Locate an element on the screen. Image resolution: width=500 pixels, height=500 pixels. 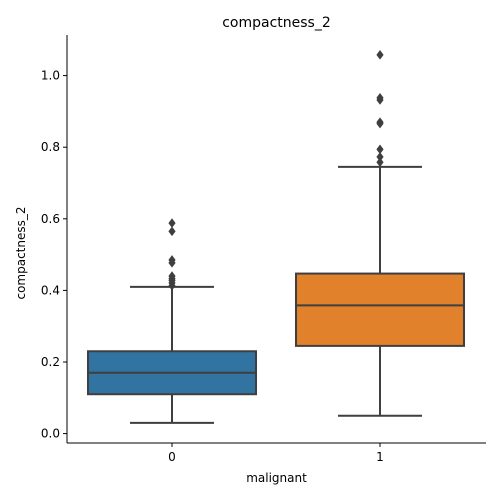
x-tick-label: 1 is located at coordinates (380, 457).